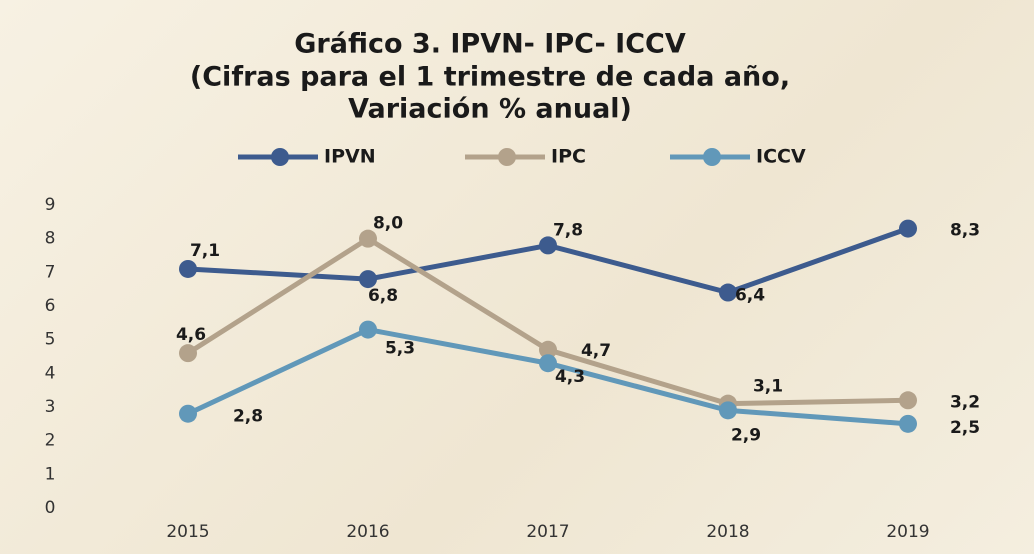  What do you see at coordinates (50, 373) in the screenshot?
I see `y-tick-label: 4` at bounding box center [50, 373].